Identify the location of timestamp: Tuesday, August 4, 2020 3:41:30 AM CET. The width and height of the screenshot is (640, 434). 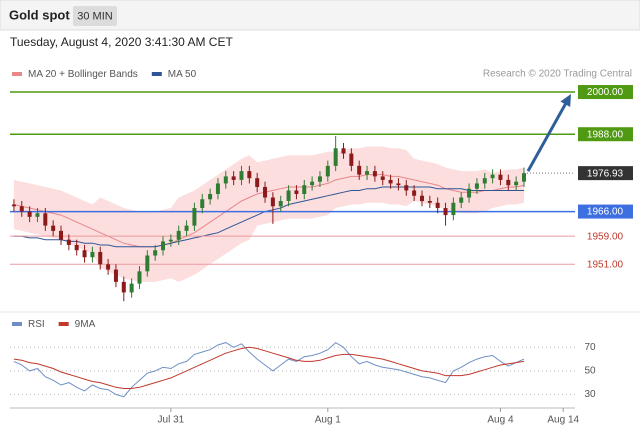
(121, 42).